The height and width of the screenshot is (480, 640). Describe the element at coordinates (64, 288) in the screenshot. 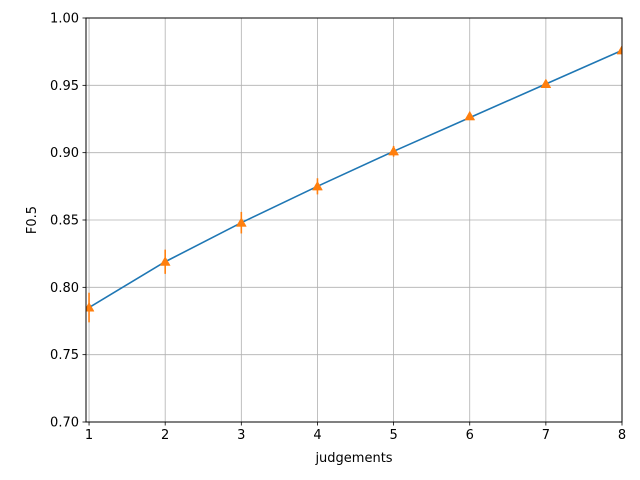

I see `y-tick-label: 0.80` at that location.